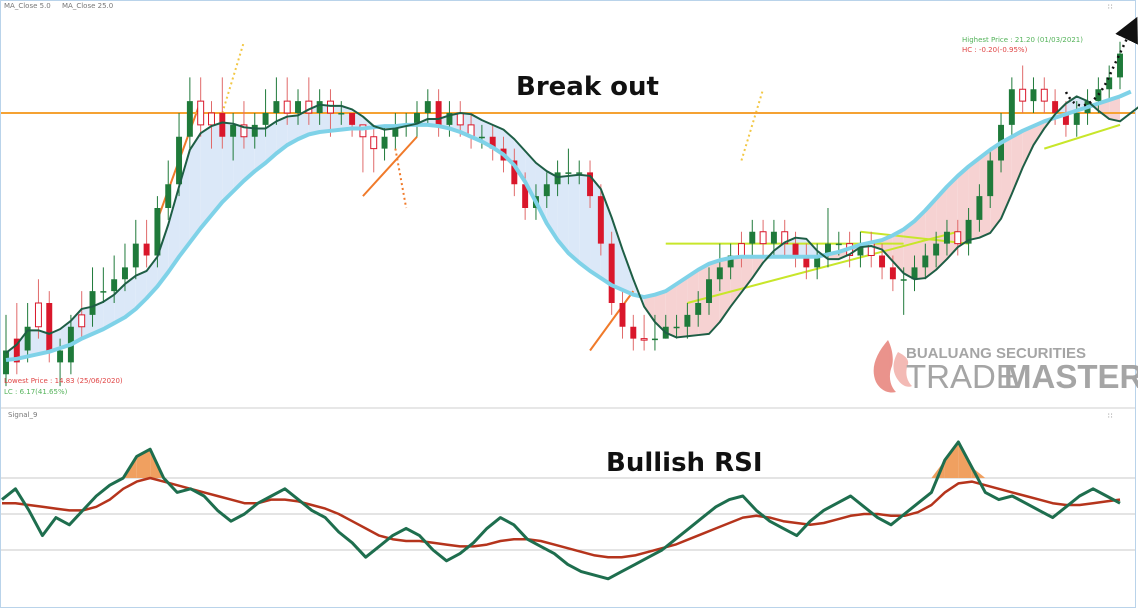 This screenshot has width=1138, height=610. What do you see at coordinates (87, 6) in the screenshot?
I see `legend-ma-slow: MA_Close 25.0` at bounding box center [87, 6].